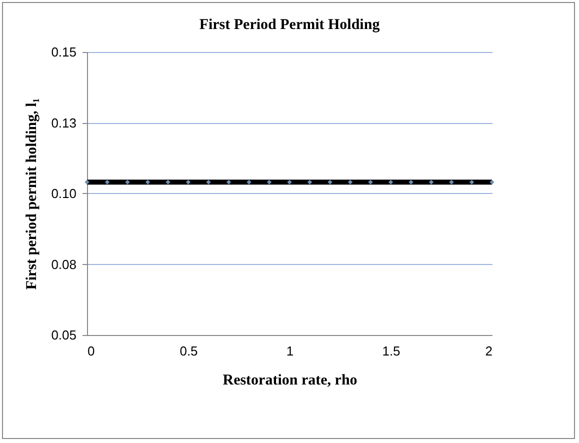  I want to click on x-axis-title: Restoration rate, rho, so click(290, 380).